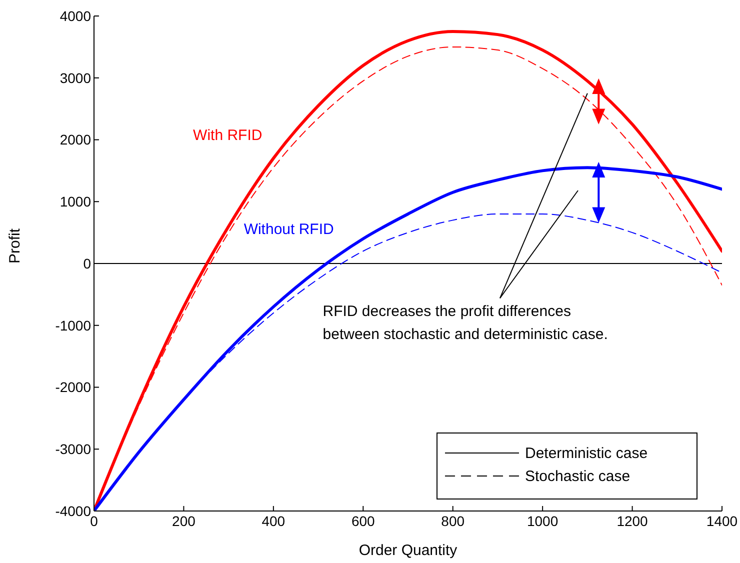 This screenshot has height=563, width=740. I want to click on x-tick-label: 1000, so click(542, 520).